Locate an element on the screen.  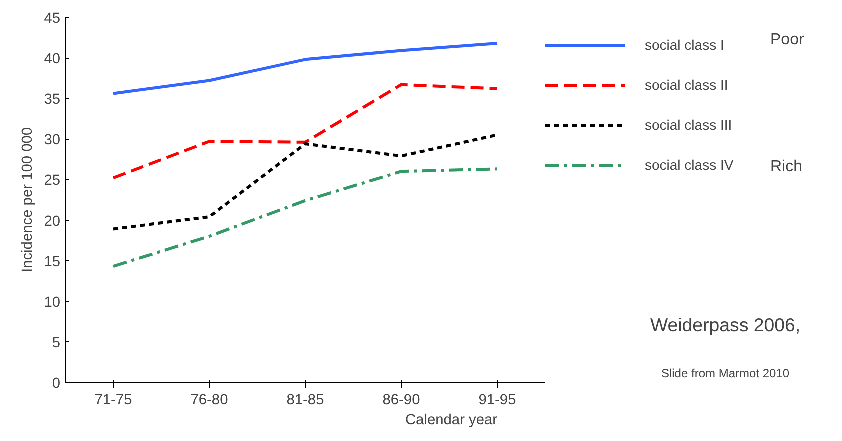
x-tick-label: 81-85 is located at coordinates (305, 400).